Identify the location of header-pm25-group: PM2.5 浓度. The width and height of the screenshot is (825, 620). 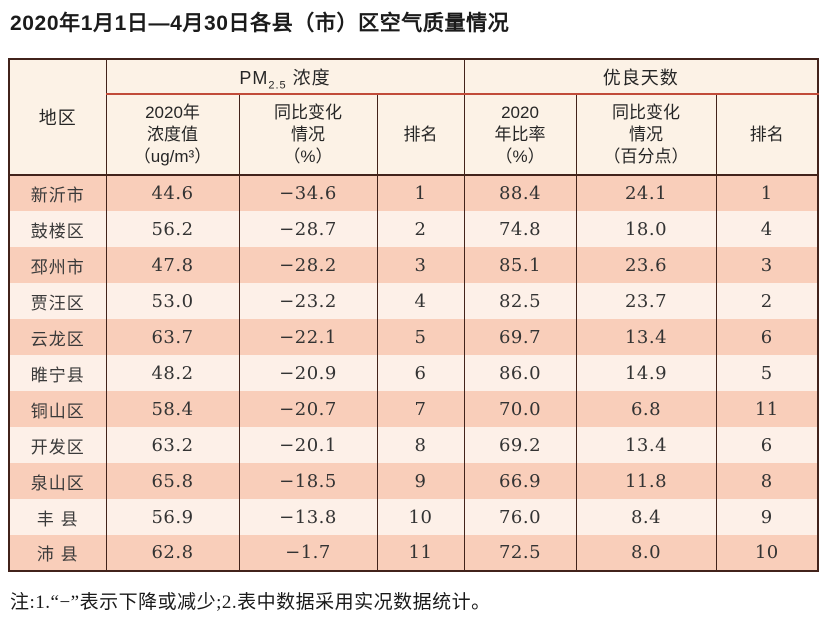
(285, 77).